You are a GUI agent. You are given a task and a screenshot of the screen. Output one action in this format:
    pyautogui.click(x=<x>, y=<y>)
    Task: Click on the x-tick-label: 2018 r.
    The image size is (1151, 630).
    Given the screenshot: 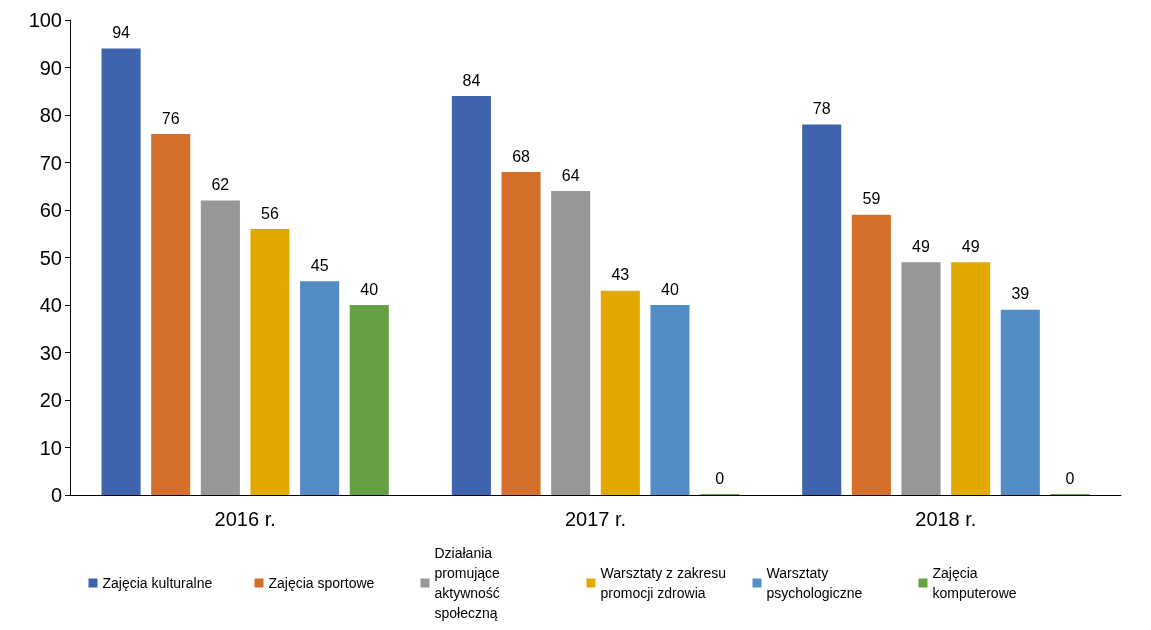 What is the action you would take?
    pyautogui.click(x=946, y=519)
    